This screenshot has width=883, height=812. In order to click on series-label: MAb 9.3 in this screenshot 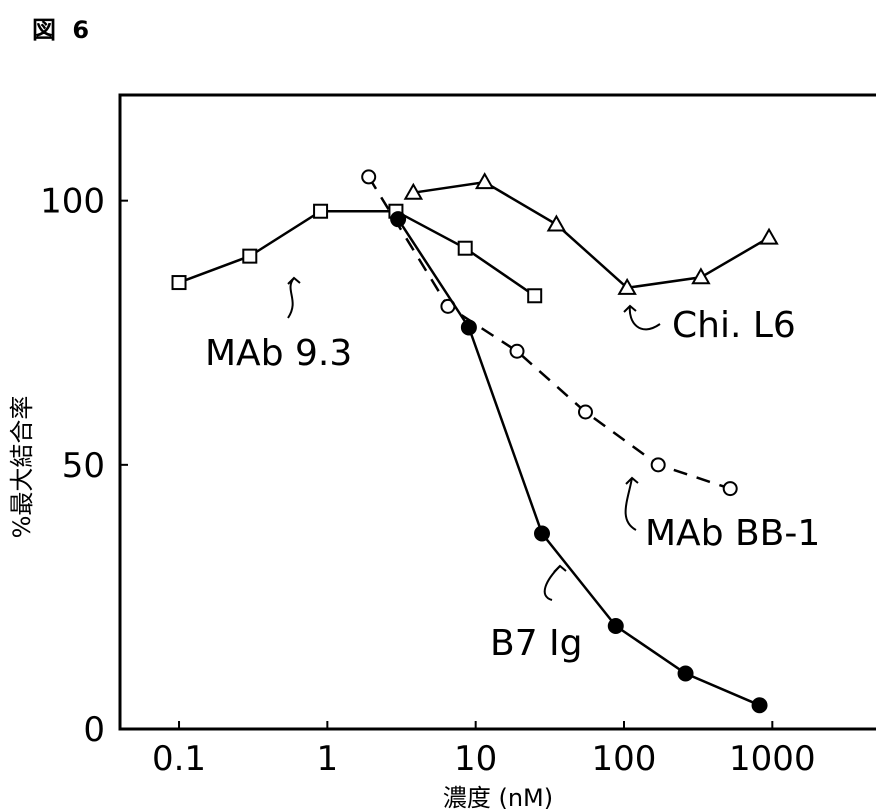, I will do `click(278, 353)`.